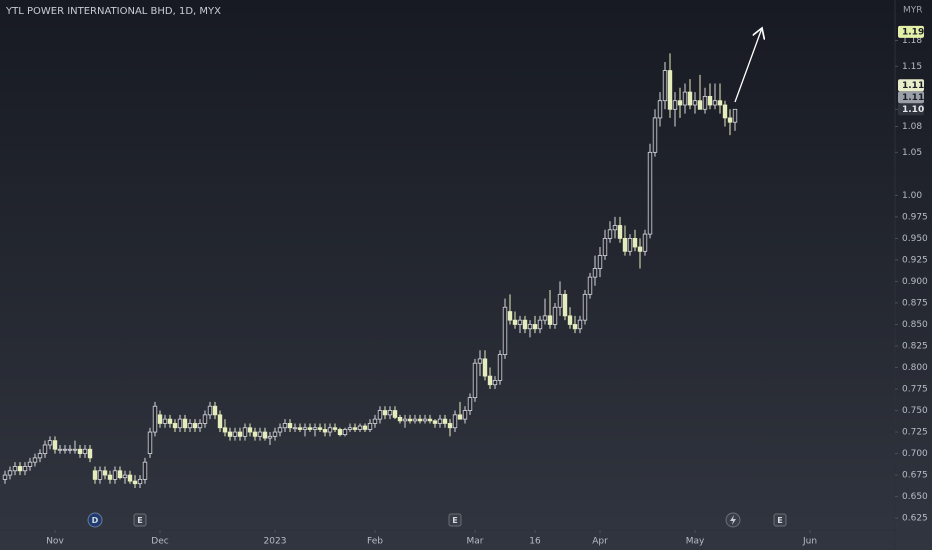  I want to click on y-tick-label: 0.900, so click(915, 282).